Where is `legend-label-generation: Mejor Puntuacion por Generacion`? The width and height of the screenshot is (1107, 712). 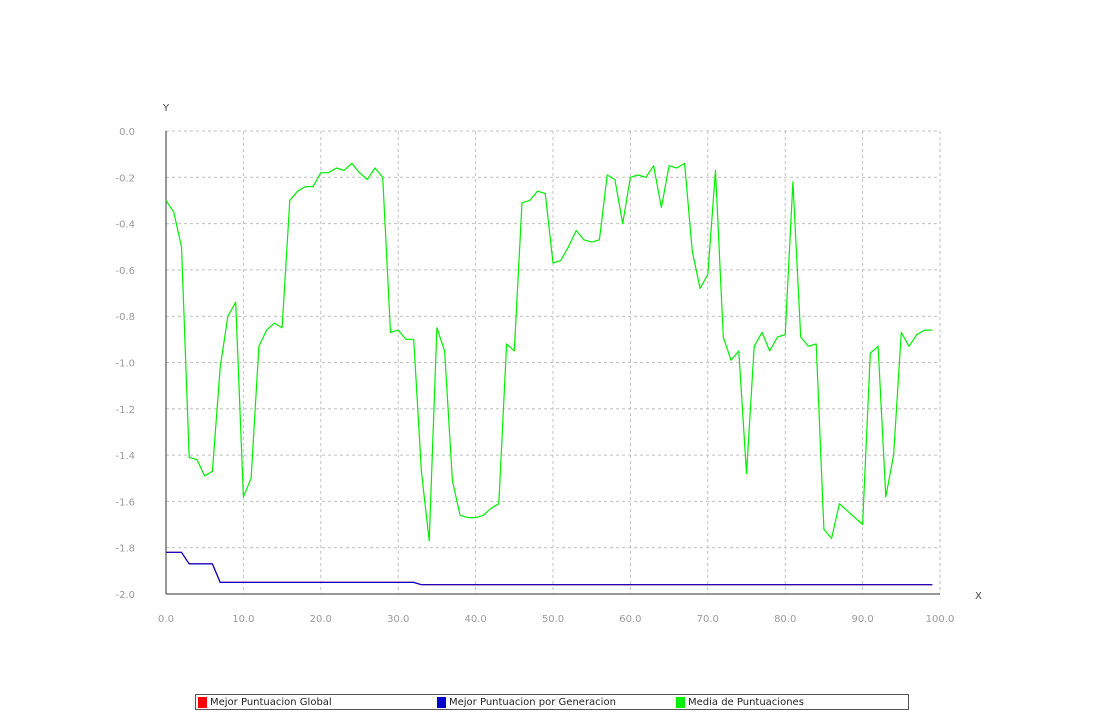 legend-label-generation: Mejor Puntuacion por Generacion is located at coordinates (532, 702).